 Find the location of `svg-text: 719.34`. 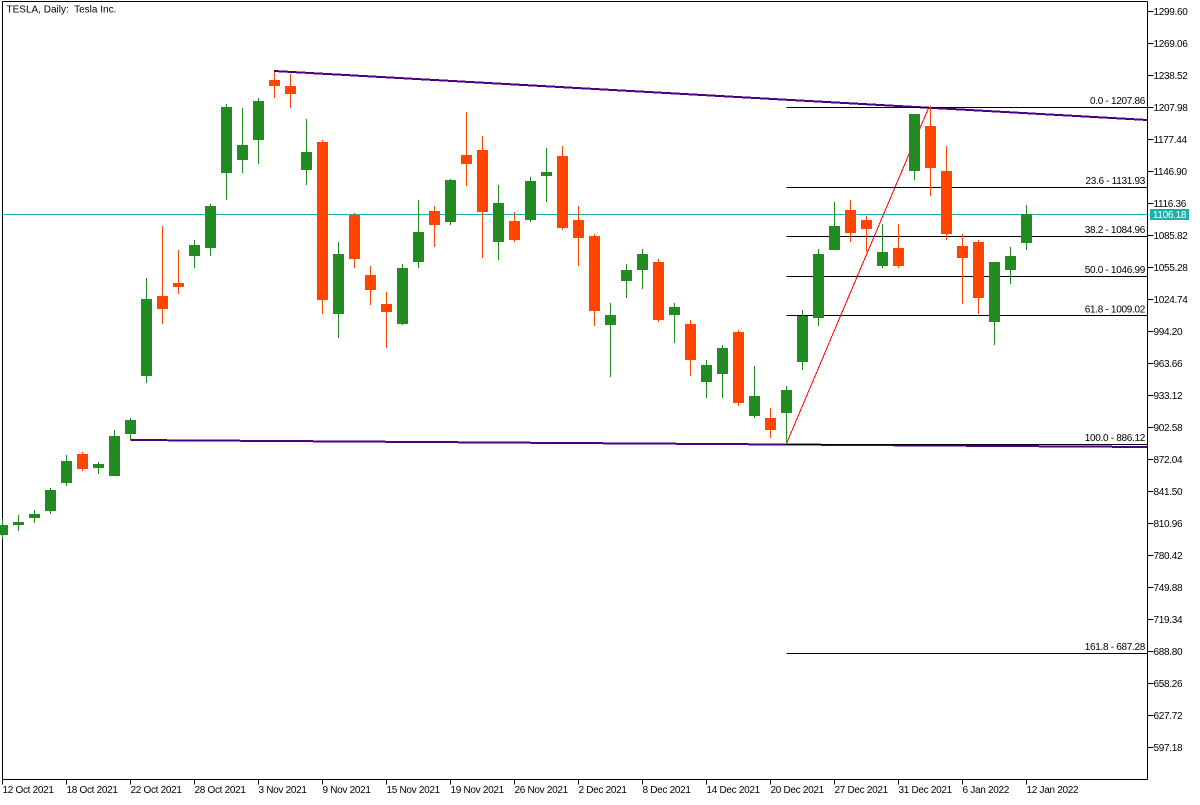

svg-text: 719.34 is located at coordinates (1169, 620).